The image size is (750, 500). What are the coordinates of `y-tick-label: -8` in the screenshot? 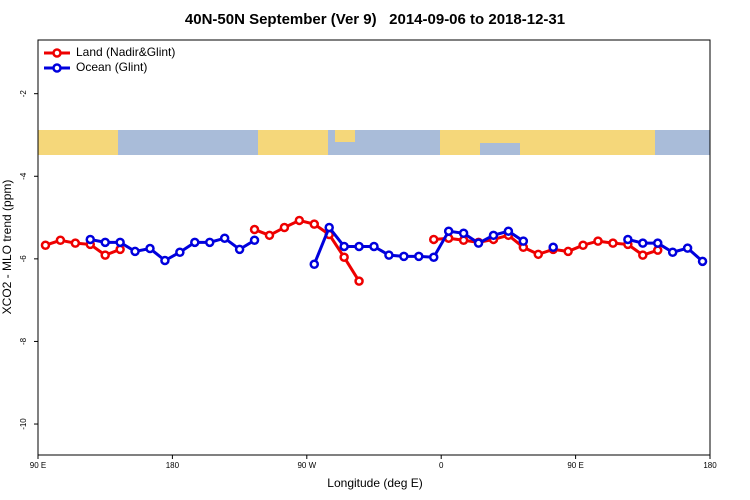 It's located at (23, 341).